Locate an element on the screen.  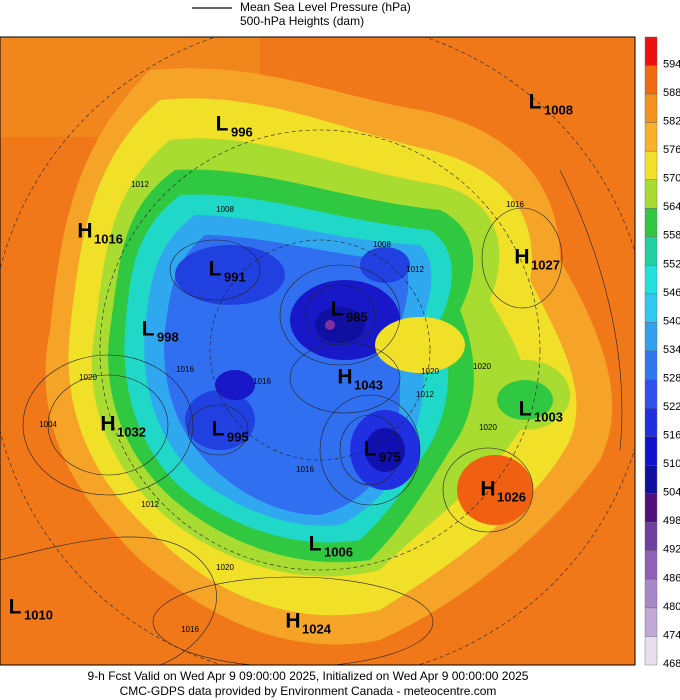
isobar-label: 1004 is located at coordinates (48, 424).